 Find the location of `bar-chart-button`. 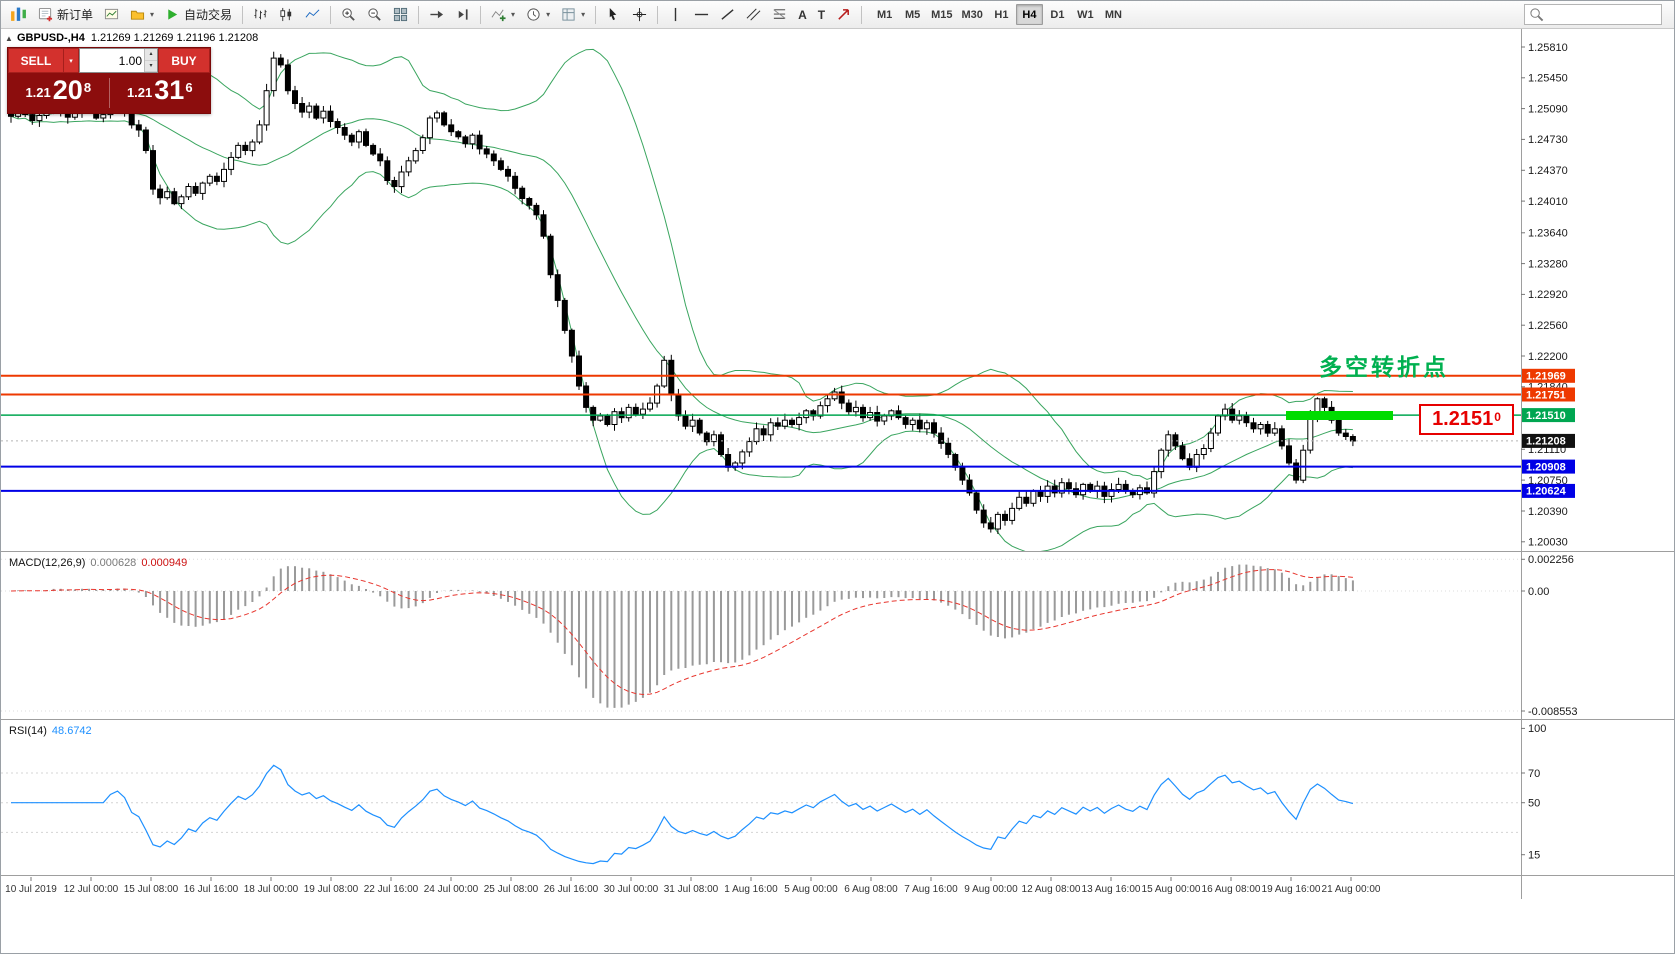

bar-chart-button is located at coordinates (260, 14).